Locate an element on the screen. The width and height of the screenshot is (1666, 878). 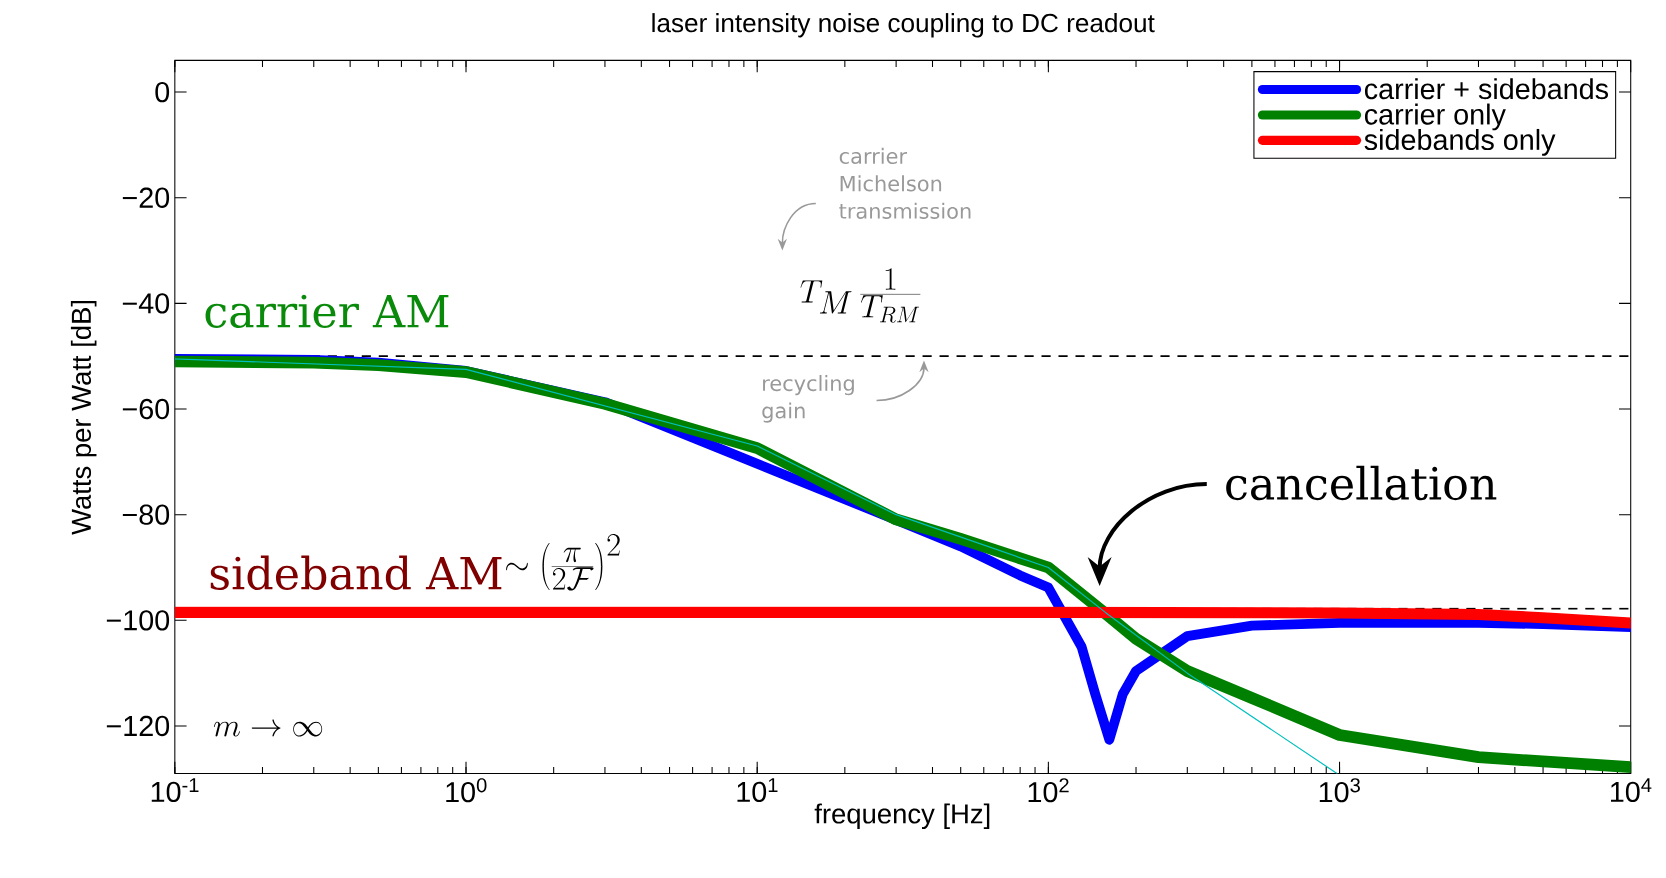
y-axis-title: Watts per Watt [dB] is located at coordinates (83, 417).